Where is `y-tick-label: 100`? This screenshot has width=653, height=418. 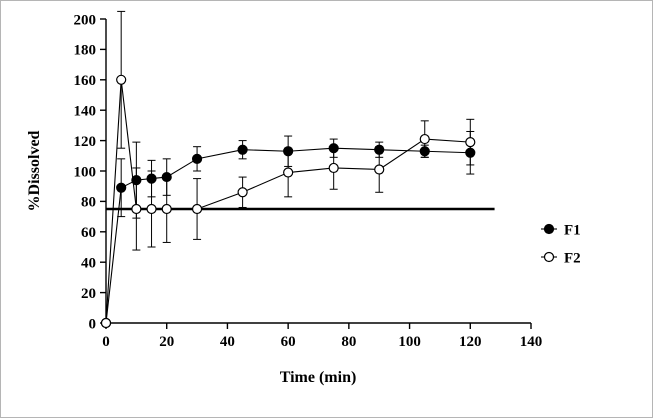 y-tick-label: 100 is located at coordinates (85, 172).